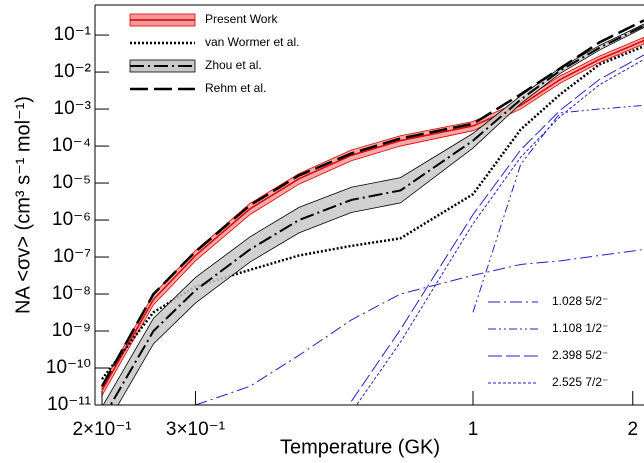 The width and height of the screenshot is (644, 463). What do you see at coordinates (71, 330) in the screenshot?
I see `y-tick-label: 10⁻⁹` at bounding box center [71, 330].